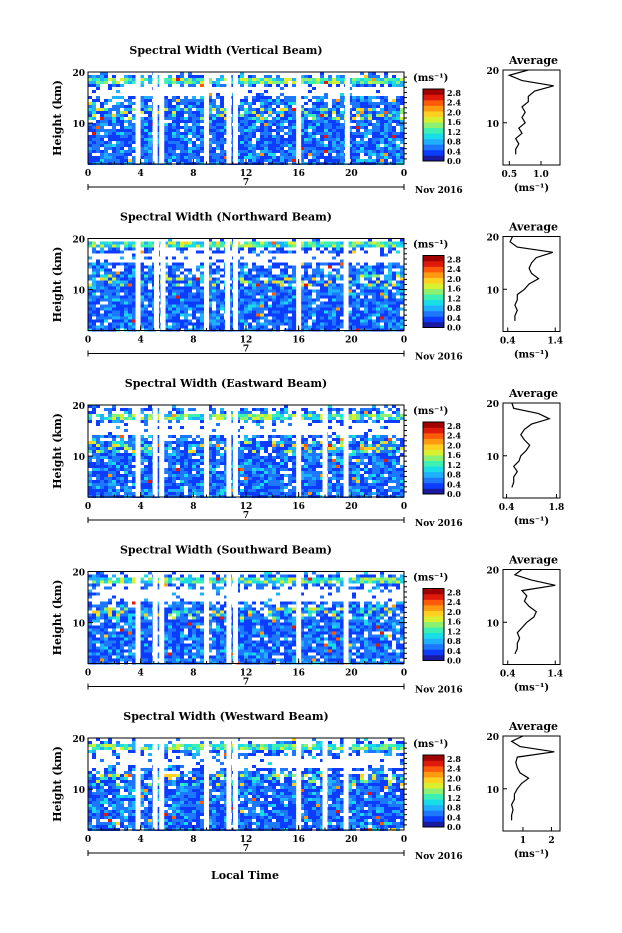 The image size is (622, 933). What do you see at coordinates (454, 151) in the screenshot?
I see `colorbar-tick-label: 0.4` at bounding box center [454, 151].